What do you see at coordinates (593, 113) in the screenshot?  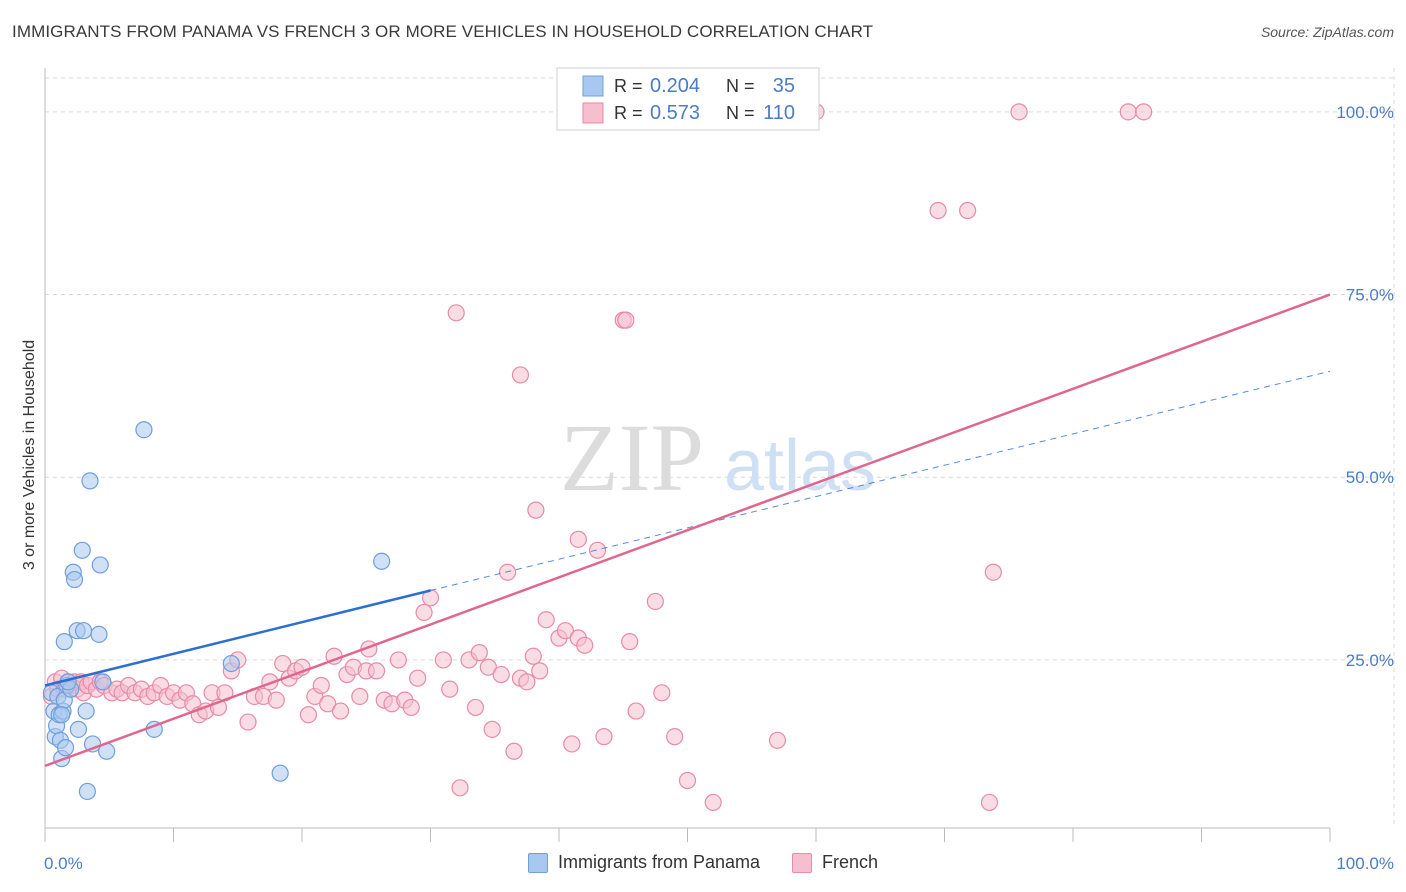 I see `stats-swatch-french` at bounding box center [593, 113].